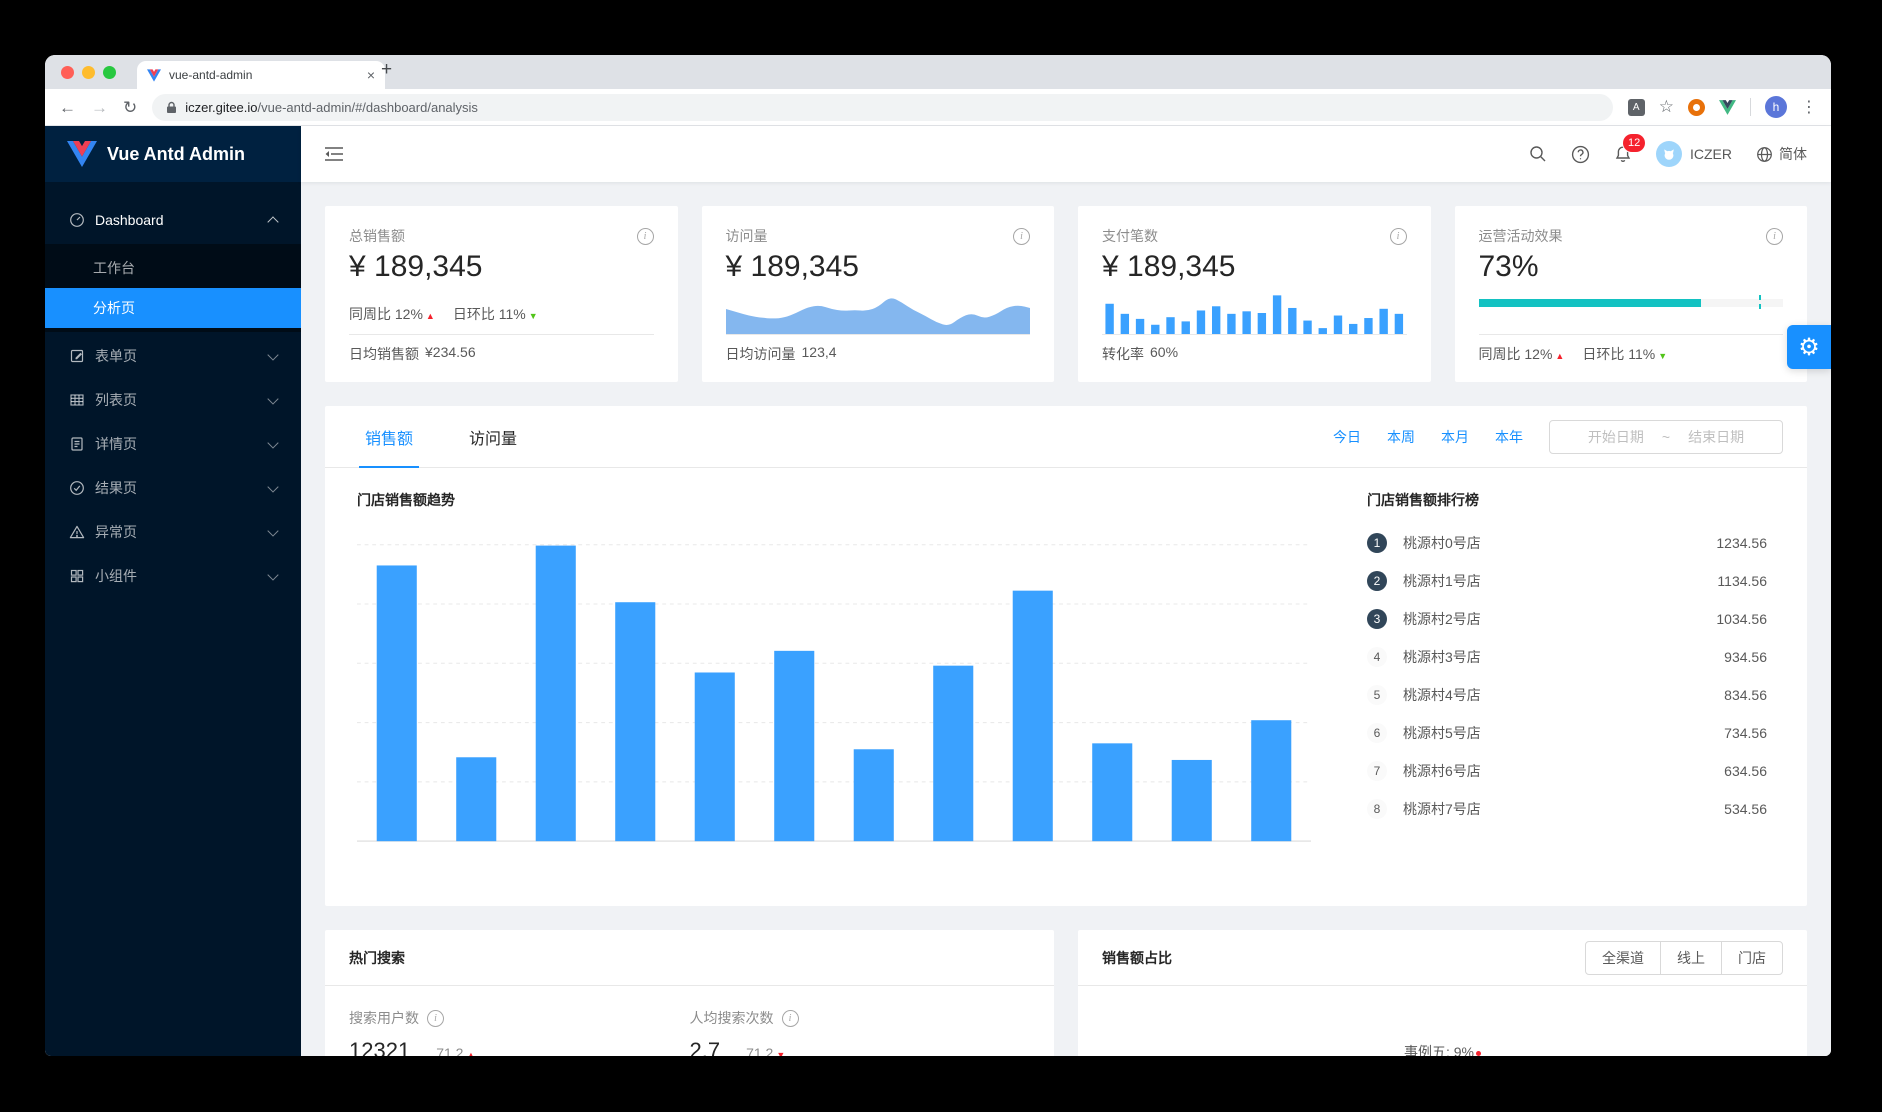 The height and width of the screenshot is (1112, 1882). What do you see at coordinates (1567, 619) in the screenshot?
I see `ranking-row: 3 桃源村2号店 1034.56` at bounding box center [1567, 619].